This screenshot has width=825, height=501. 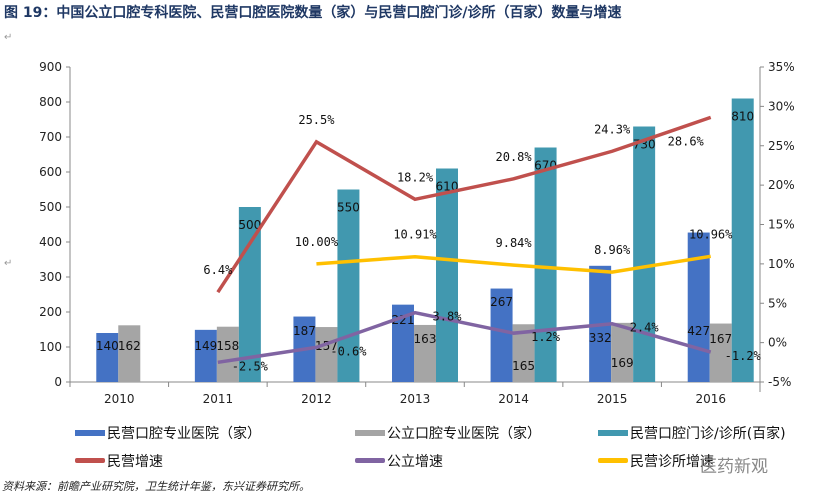 I want to click on line-value-label: -1.2%, so click(x=743, y=356).